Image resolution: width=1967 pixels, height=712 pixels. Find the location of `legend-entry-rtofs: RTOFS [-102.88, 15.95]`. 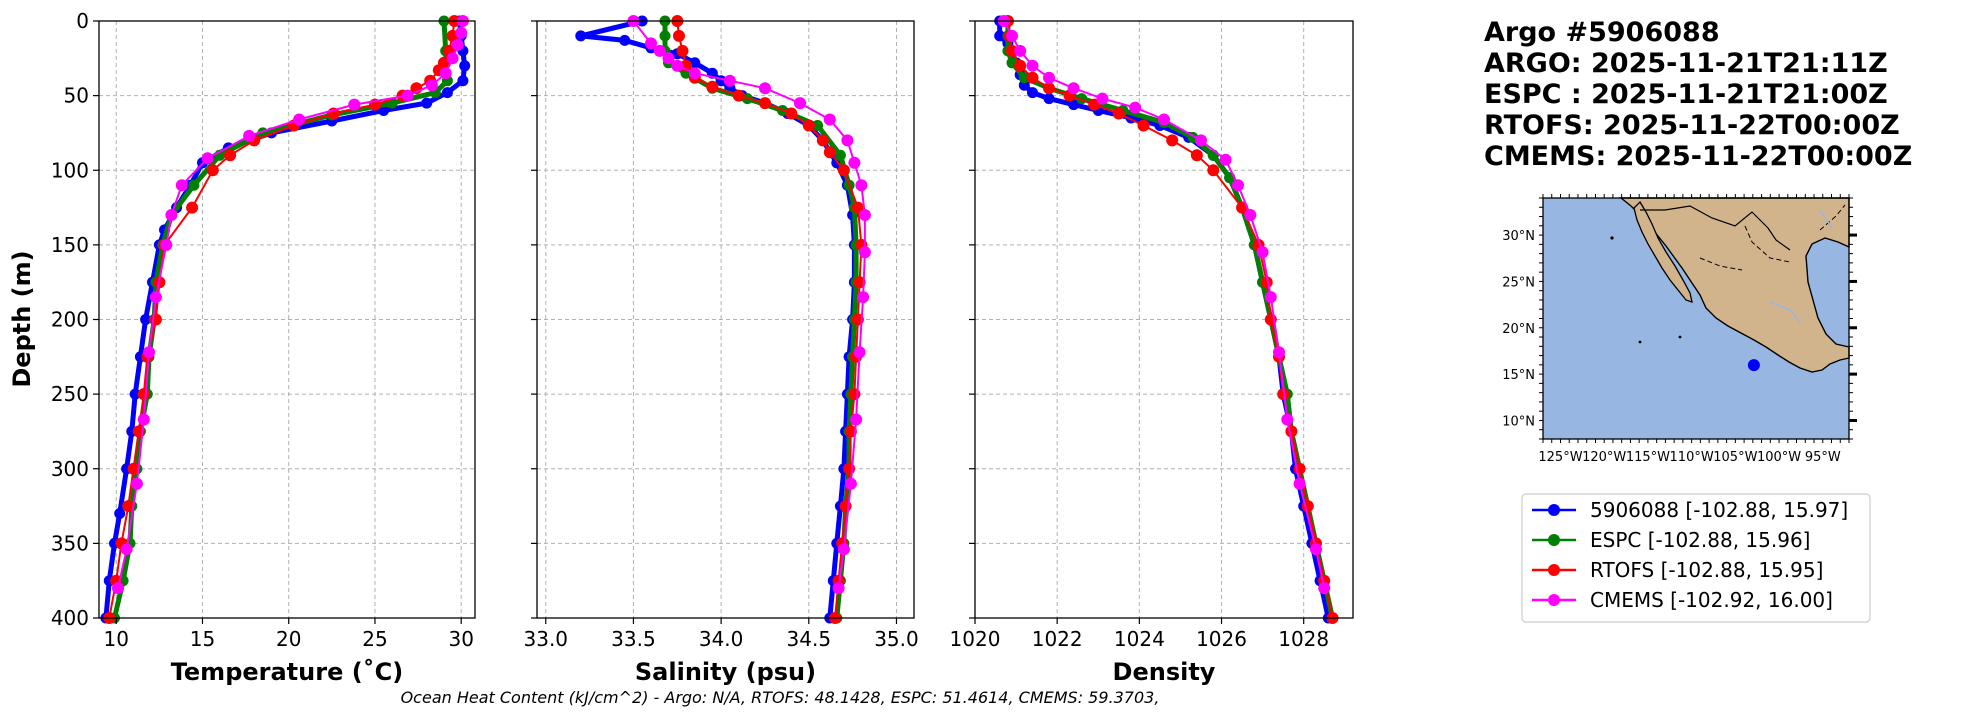

legend-entry-rtofs: RTOFS [-102.88, 15.95] is located at coordinates (1677, 570).